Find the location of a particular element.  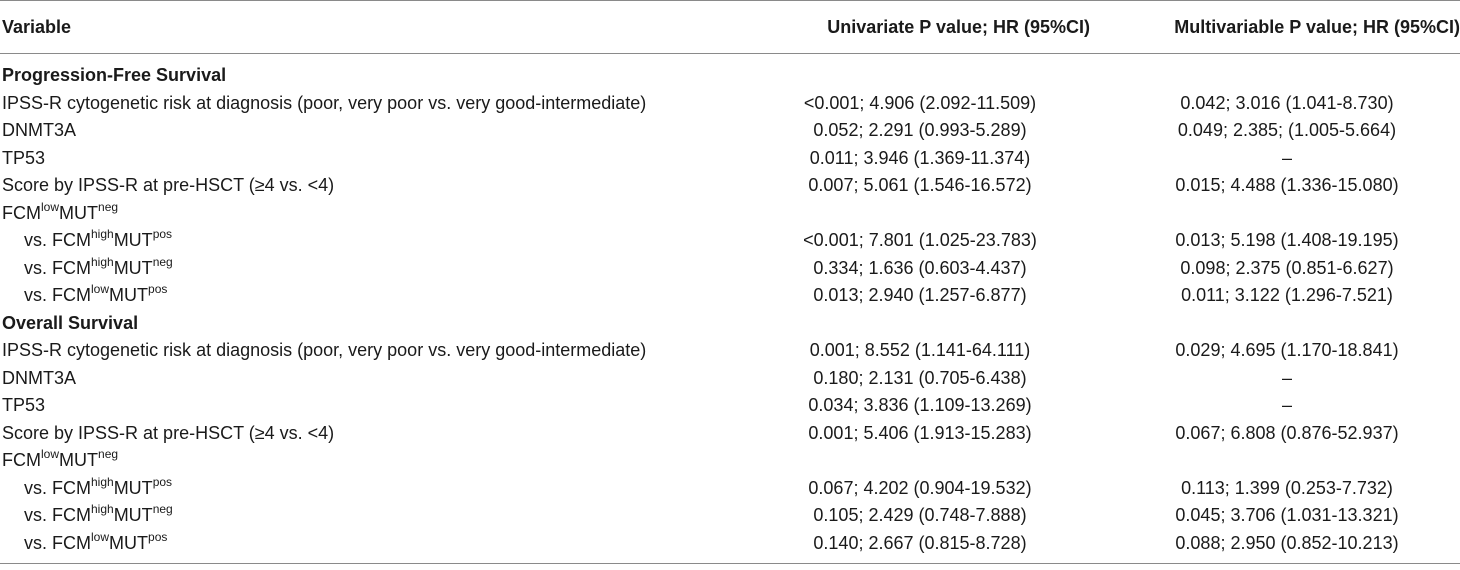

header-rule is located at coordinates (730, 53).